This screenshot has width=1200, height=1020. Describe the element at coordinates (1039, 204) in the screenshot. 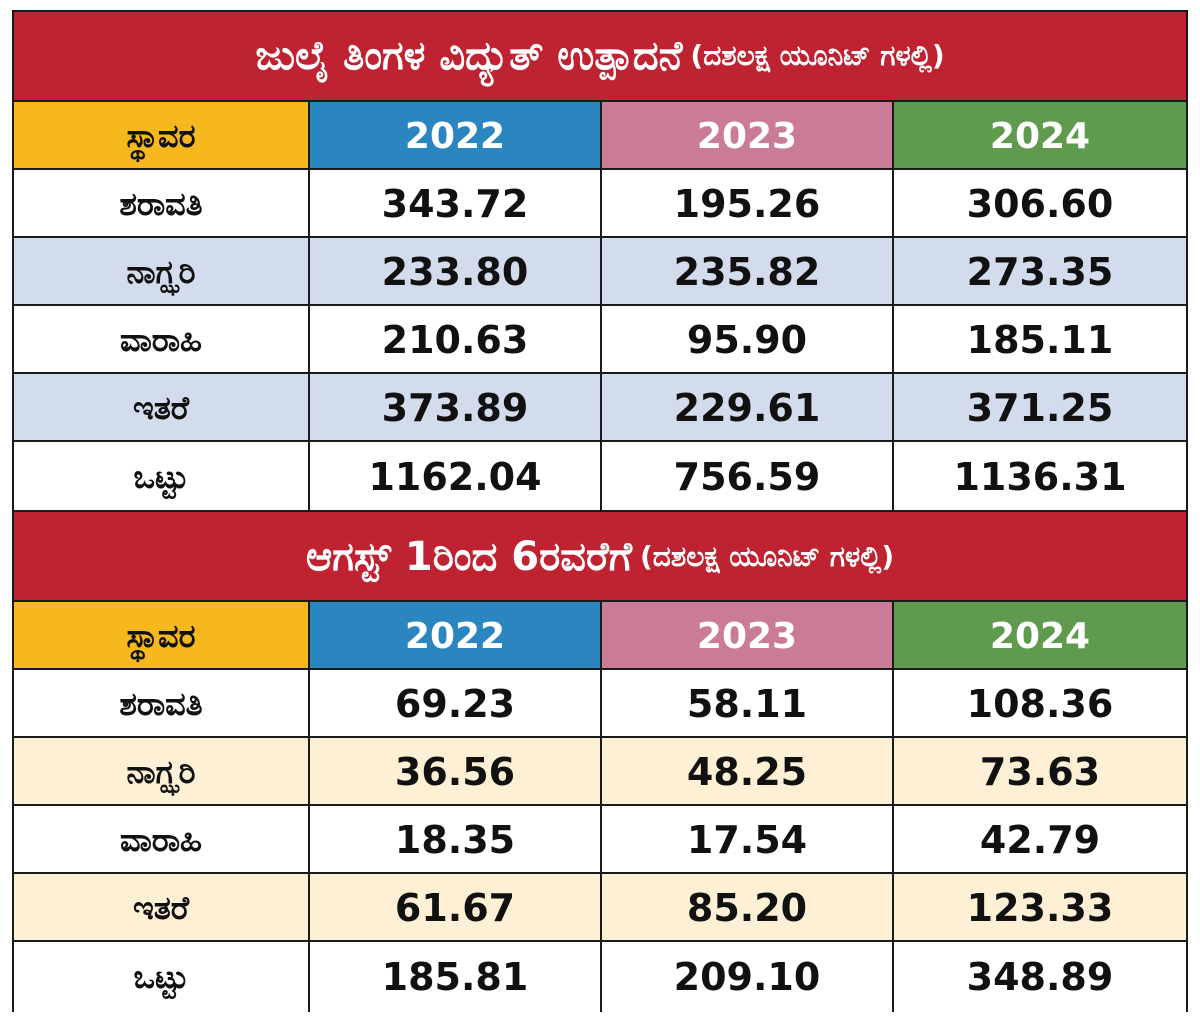

I see `value-cell-2024: 306.60` at that location.